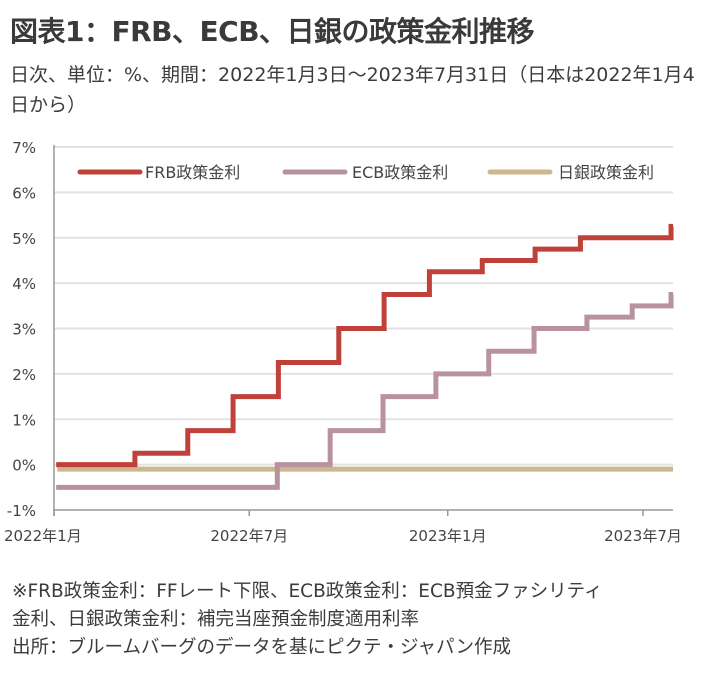  Describe the element at coordinates (43, 536) in the screenshot. I see `x-tick-label: 2022年1月` at that location.